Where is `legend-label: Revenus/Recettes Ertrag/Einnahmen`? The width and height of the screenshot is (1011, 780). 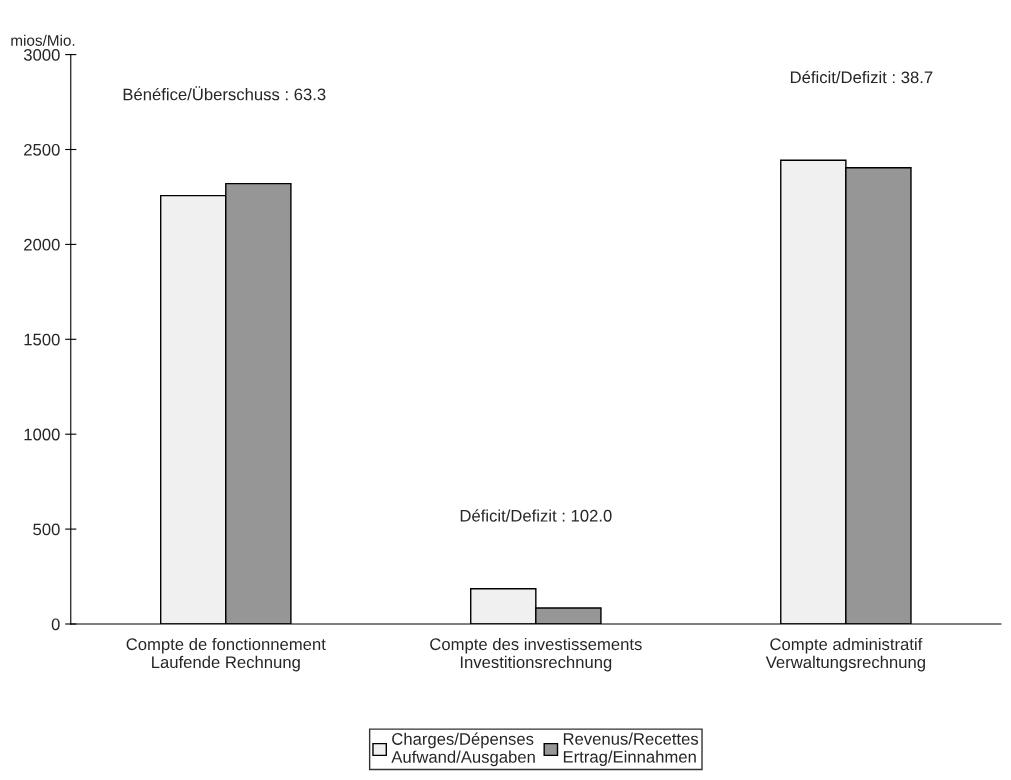
legend-label: Revenus/Recettes Ertrag/Einnahmen is located at coordinates (631, 749).